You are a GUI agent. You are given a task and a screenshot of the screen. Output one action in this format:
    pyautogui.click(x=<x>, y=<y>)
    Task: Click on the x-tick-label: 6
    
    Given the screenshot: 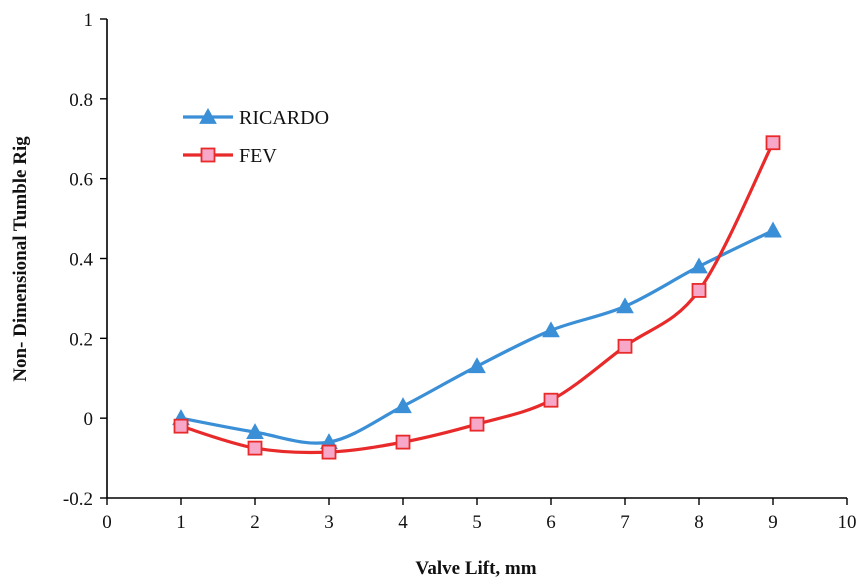 What is the action you would take?
    pyautogui.click(x=551, y=522)
    